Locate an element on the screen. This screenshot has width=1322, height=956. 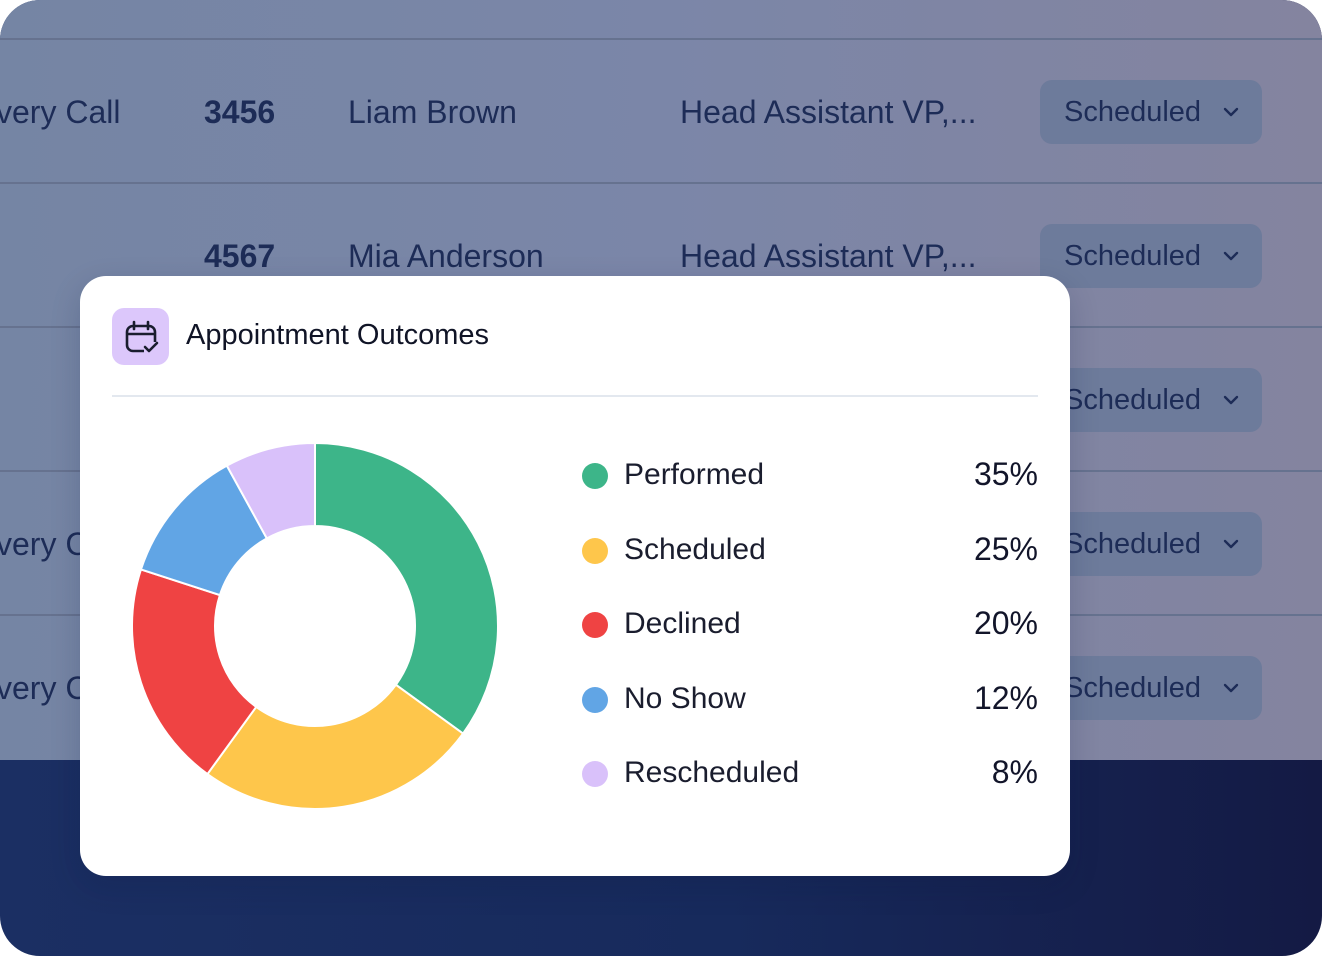
calendar-check-glyph is located at coordinates (141, 337).